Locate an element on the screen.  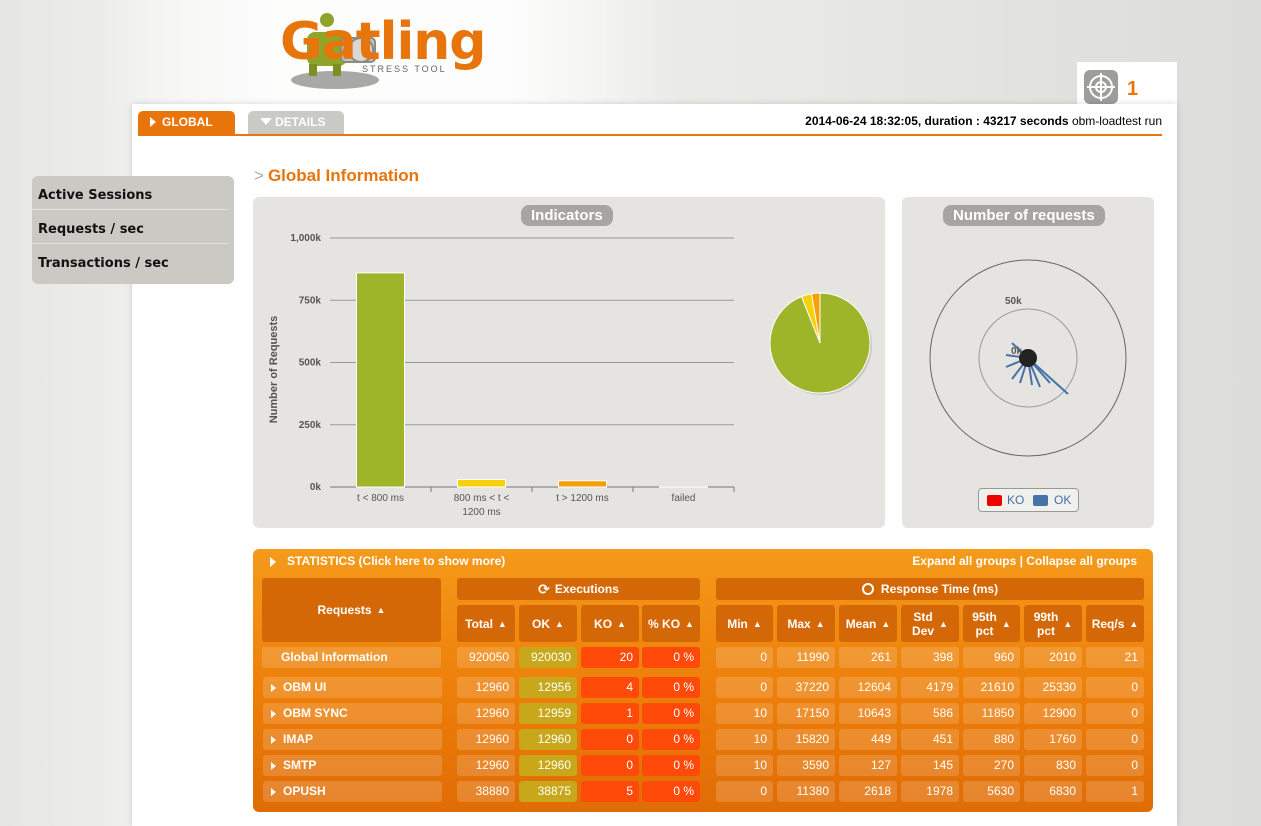
cell-p99: 2010 is located at coordinates (1053, 657).